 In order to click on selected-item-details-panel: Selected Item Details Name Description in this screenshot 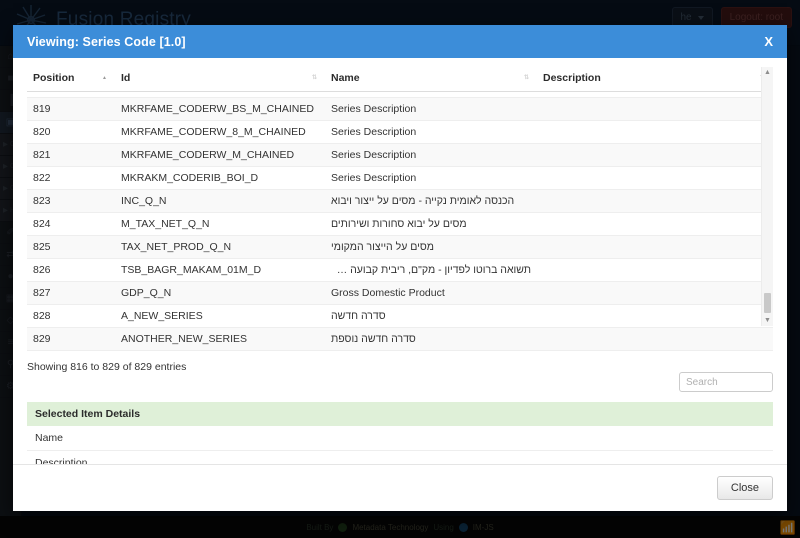, I will do `click(400, 433)`.